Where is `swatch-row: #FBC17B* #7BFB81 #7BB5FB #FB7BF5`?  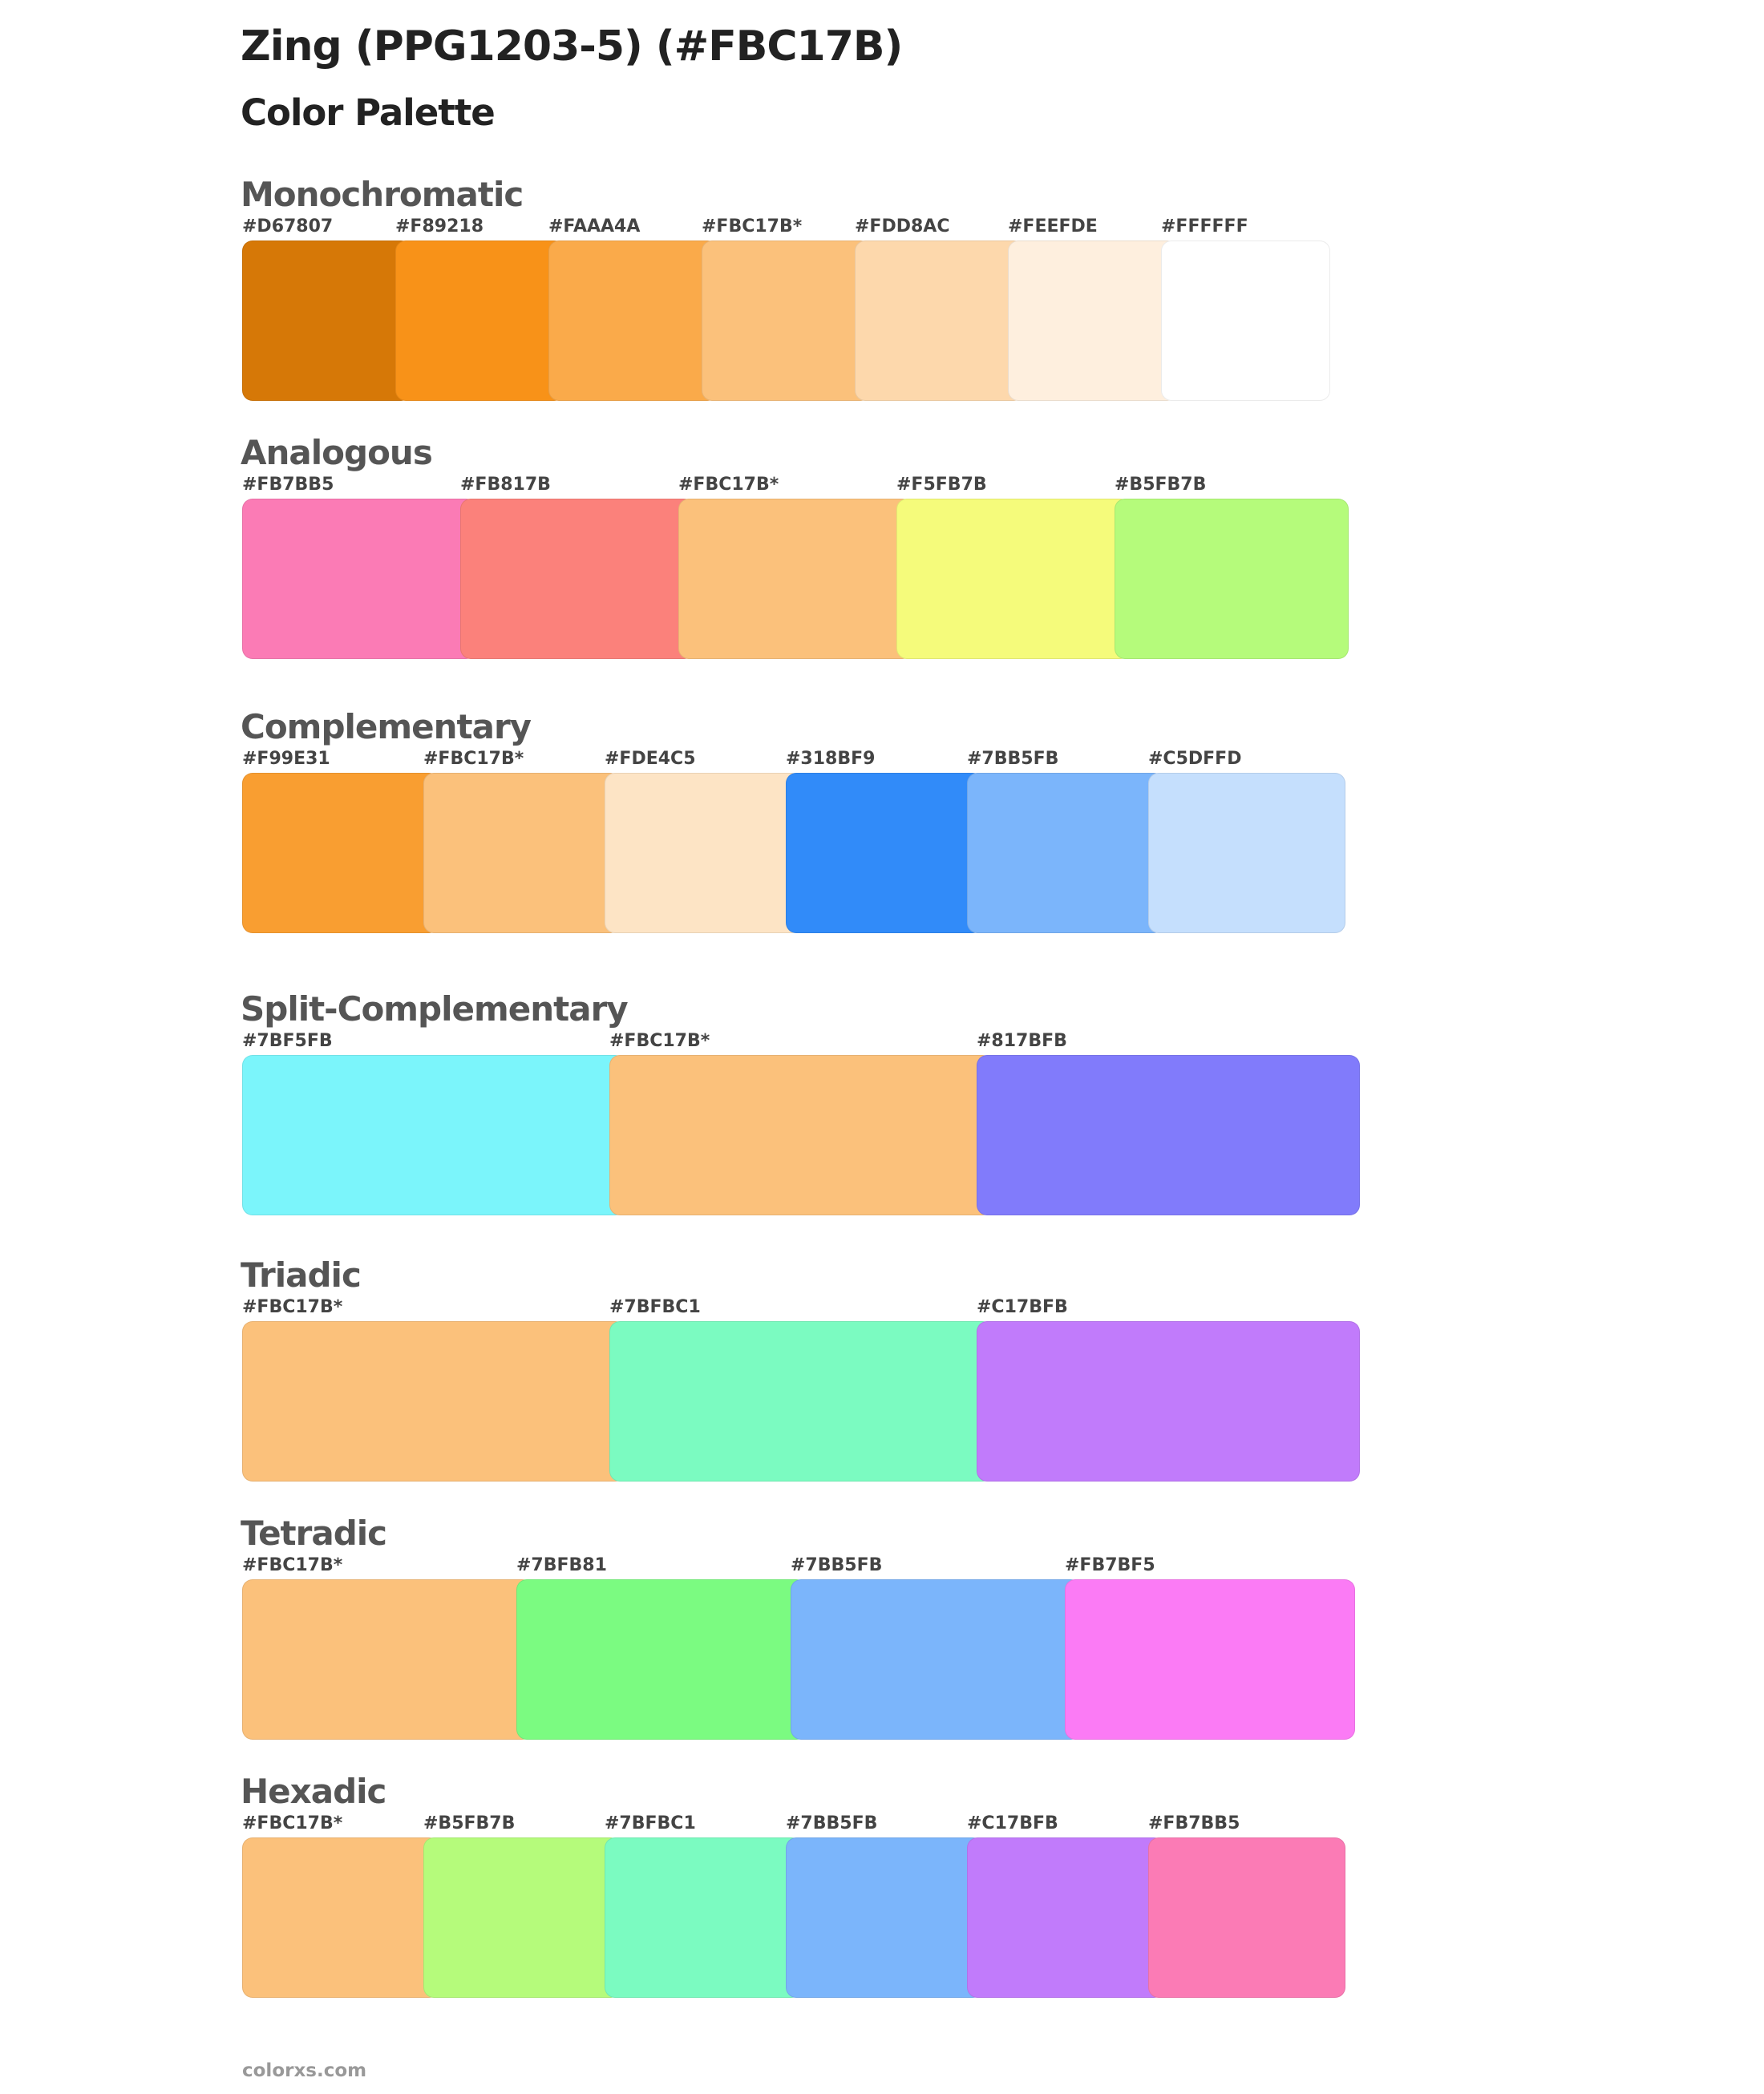
swatch-row: #FBC17B* #7BFB81 #7BB5FB #FB7BF5 is located at coordinates (803, 1647).